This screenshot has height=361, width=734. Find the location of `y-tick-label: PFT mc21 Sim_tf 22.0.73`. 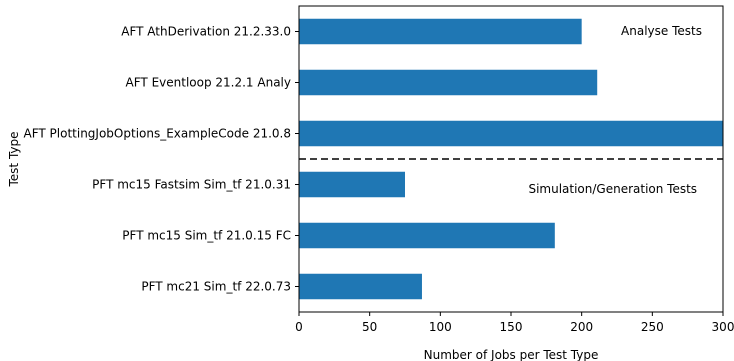

y-tick-label: PFT mc21 Sim_tf 22.0.73 is located at coordinates (216, 287).